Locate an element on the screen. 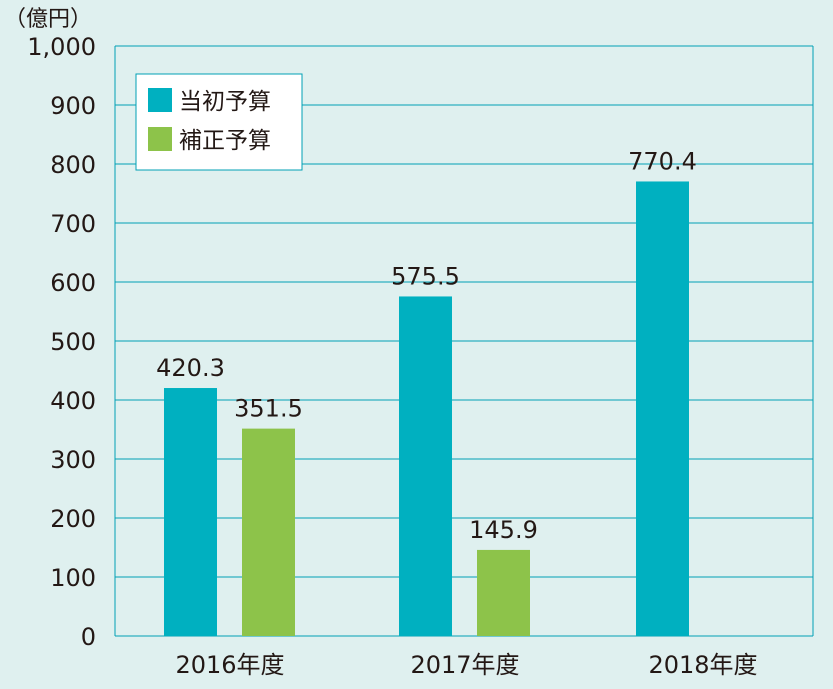 The image size is (833, 689). legend-label-initial-budget: 当初予算 is located at coordinates (225, 102).